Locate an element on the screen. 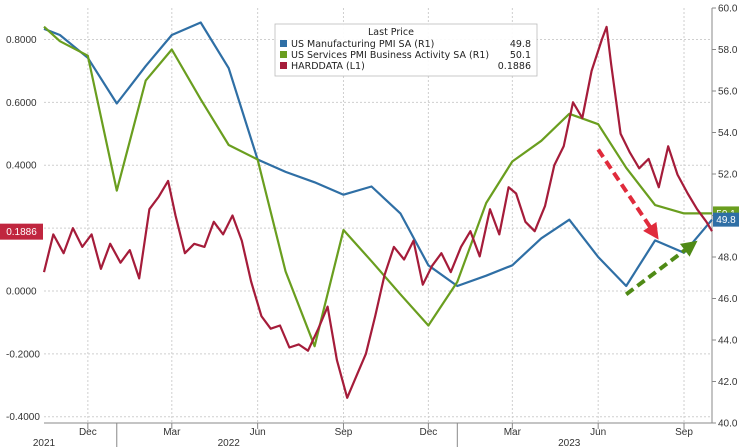  y-left-tick-label: -0.4000 is located at coordinates (23, 417).